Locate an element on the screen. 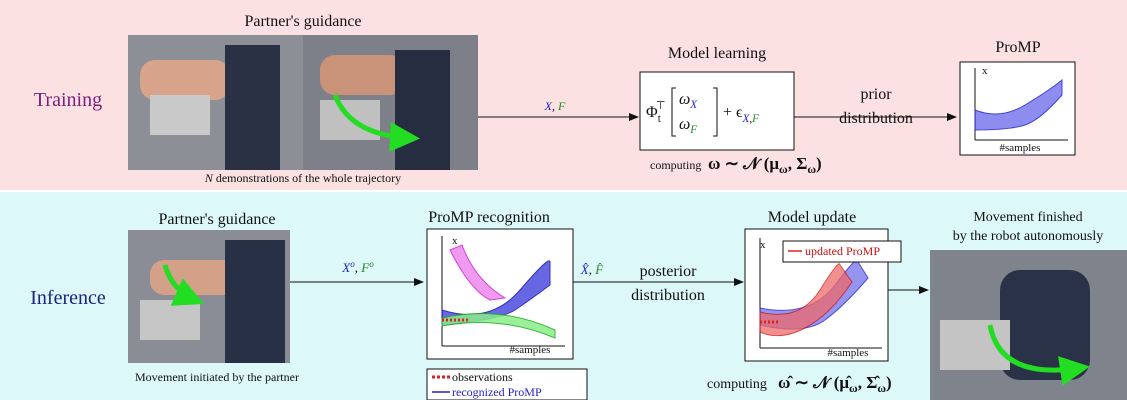  edge-label: X, F is located at coordinates (555, 106).